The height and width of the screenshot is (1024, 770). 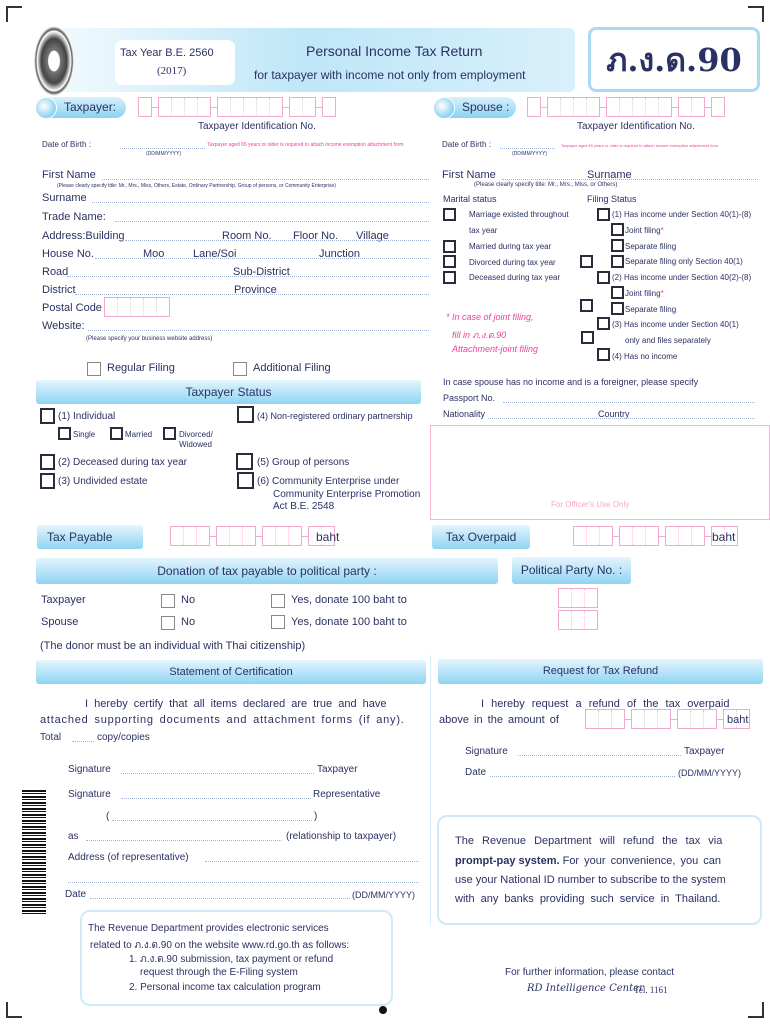 What do you see at coordinates (216, 798) in the screenshot?
I see `representative-signature-input` at bounding box center [216, 798].